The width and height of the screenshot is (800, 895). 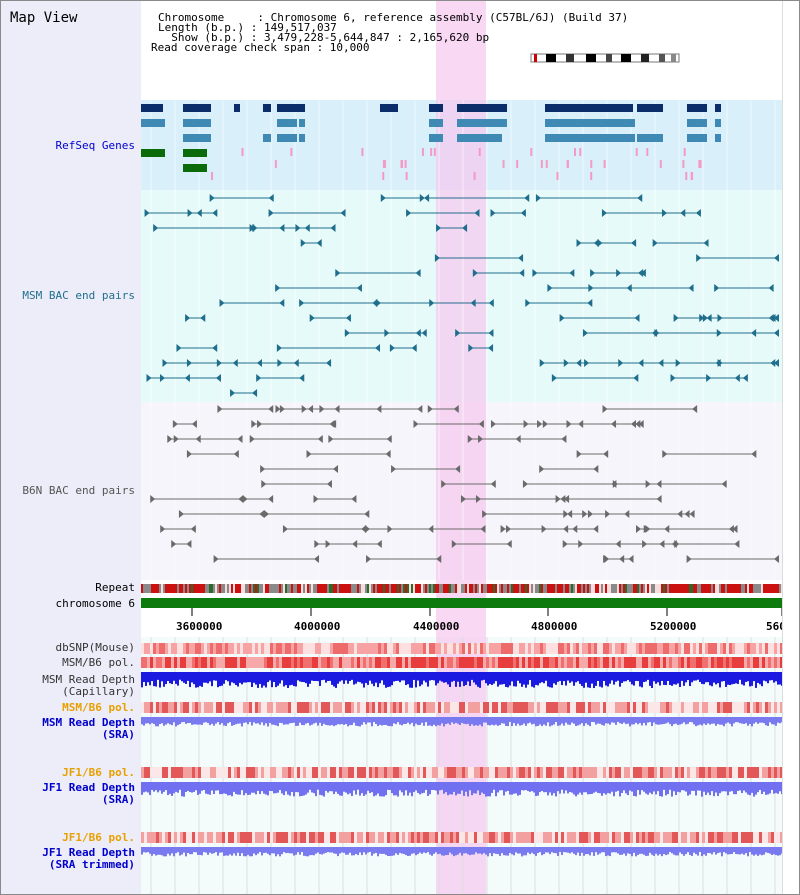 What do you see at coordinates (88, 722) in the screenshot?
I see `track-label-msm-depth-sra-1: MSM Read Depth` at bounding box center [88, 722].